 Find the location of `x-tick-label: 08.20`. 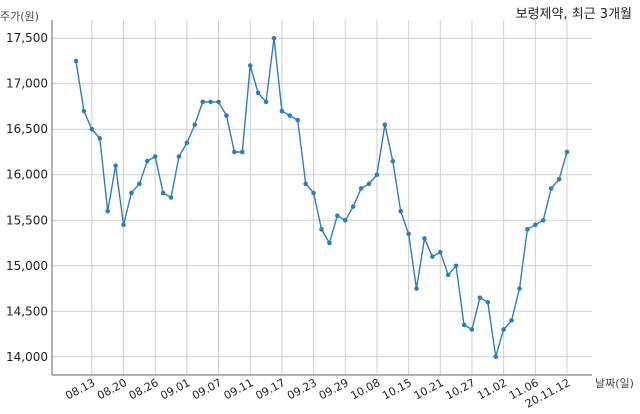

x-tick-label: 08.20 is located at coordinates (112, 389).